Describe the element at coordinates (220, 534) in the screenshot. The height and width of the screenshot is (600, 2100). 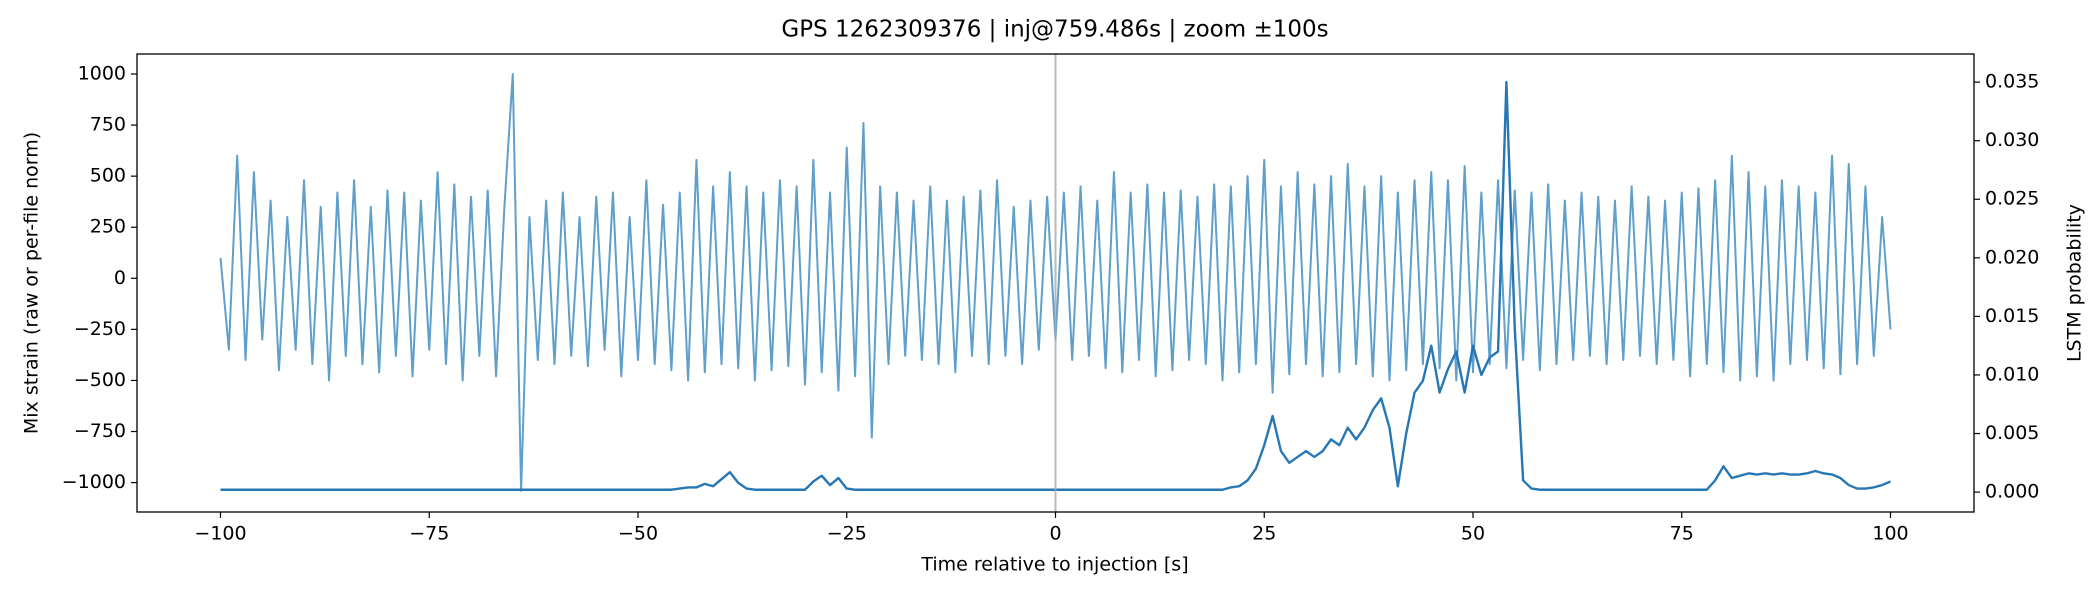
I see `x-tick-label: −100` at that location.